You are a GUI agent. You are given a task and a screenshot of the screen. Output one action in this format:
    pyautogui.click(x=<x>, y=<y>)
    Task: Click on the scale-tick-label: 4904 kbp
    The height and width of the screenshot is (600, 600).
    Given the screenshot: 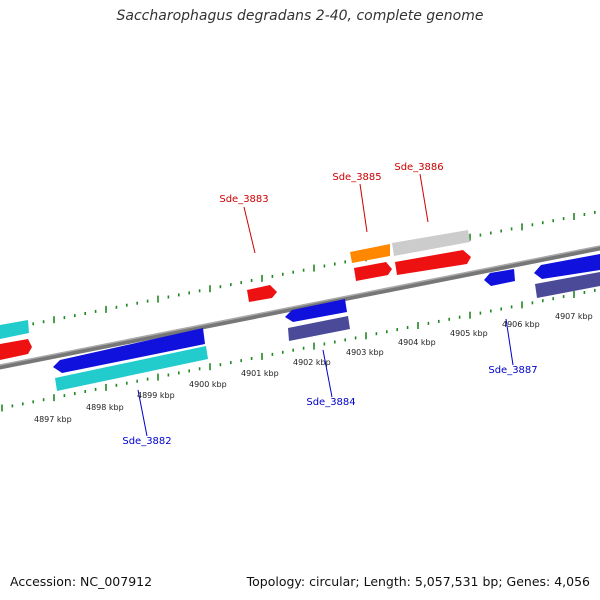 What is the action you would take?
    pyautogui.click(x=417, y=342)
    